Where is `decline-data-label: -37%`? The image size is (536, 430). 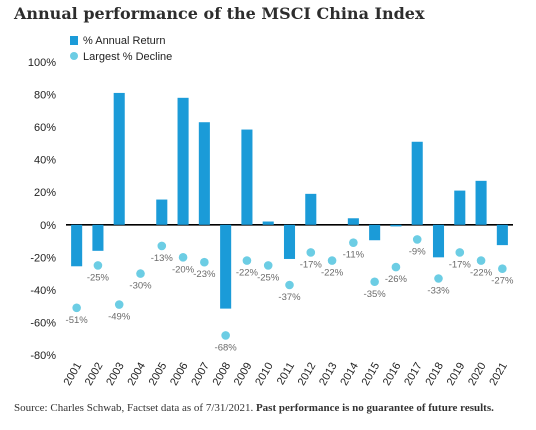 decline-data-label: -37% is located at coordinates (289, 297).